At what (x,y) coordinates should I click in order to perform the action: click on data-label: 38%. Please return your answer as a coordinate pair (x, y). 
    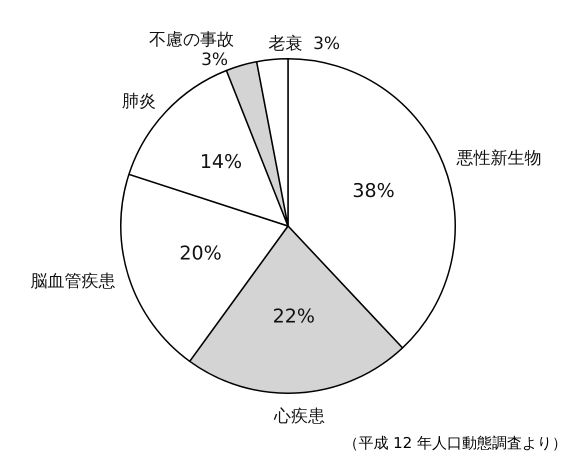
    Looking at the image, I should click on (373, 191).